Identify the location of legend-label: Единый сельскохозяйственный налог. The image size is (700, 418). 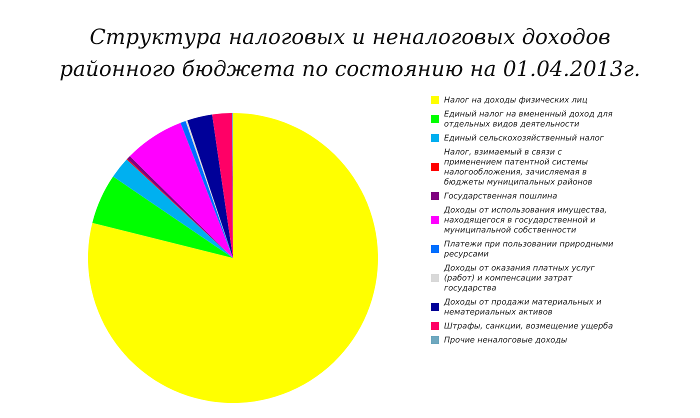
(524, 138).